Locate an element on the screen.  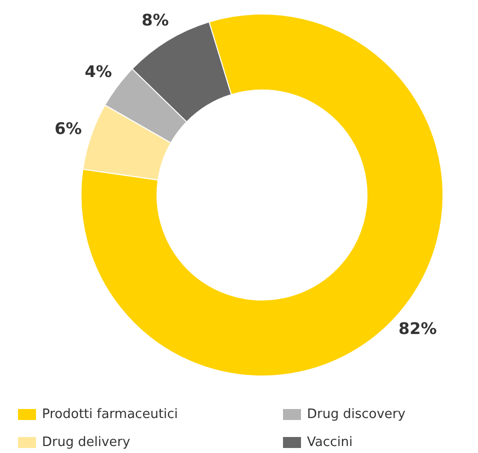
data-label: 6% is located at coordinates (68, 128).